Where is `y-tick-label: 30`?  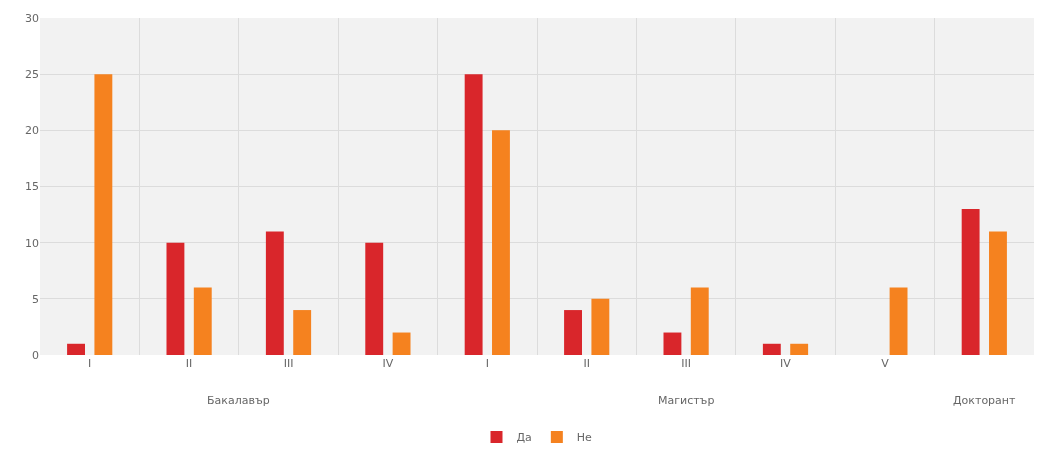
y-tick-label: 30 is located at coordinates (32, 18).